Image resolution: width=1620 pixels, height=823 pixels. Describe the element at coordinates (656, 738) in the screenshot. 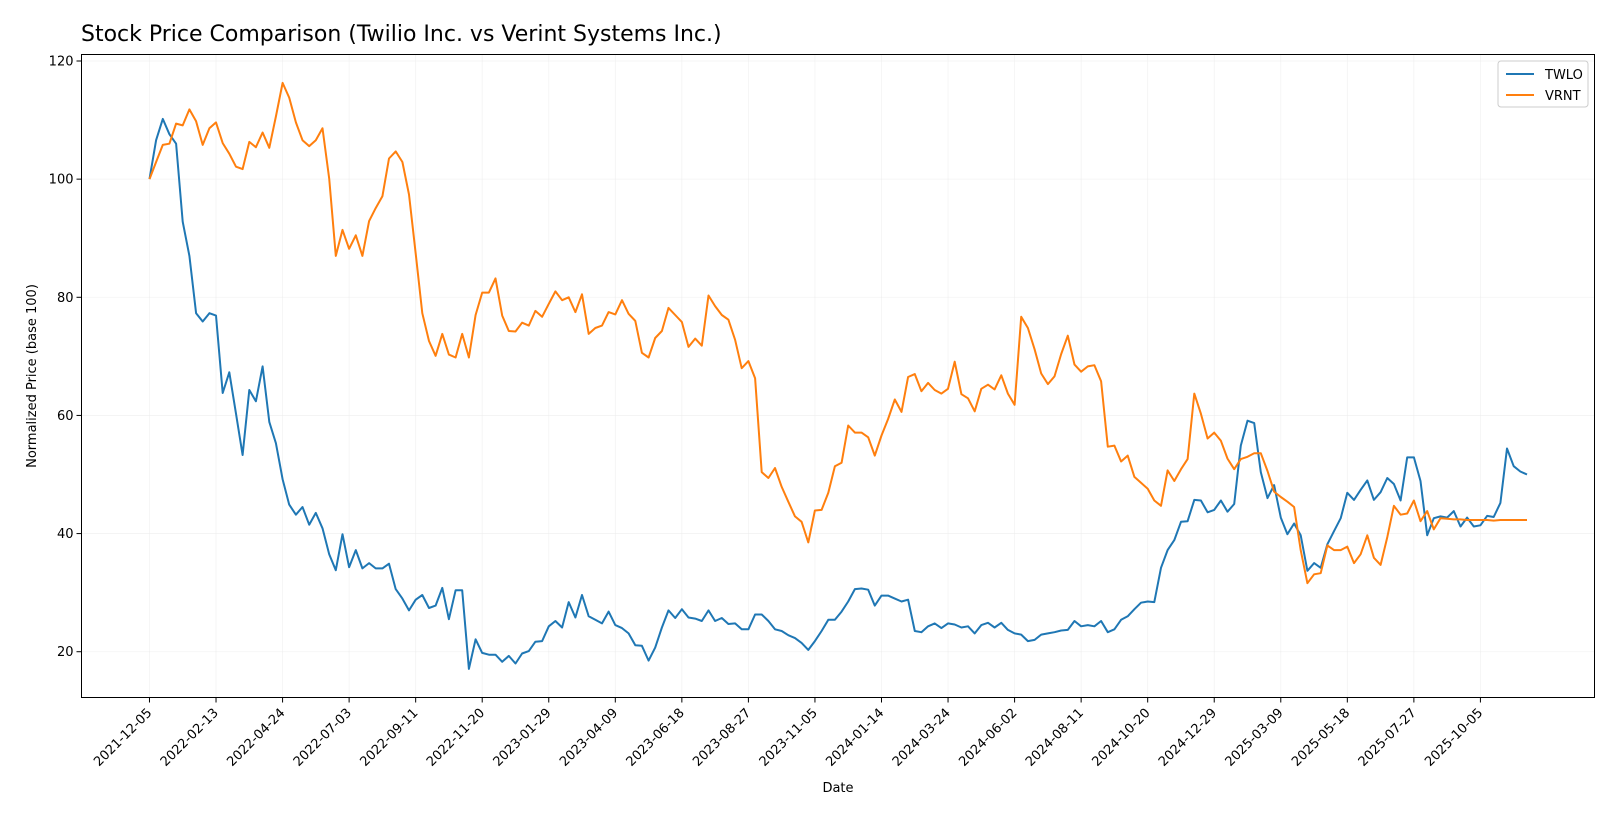

I see `x-tick-label: 2023-06-18` at that location.